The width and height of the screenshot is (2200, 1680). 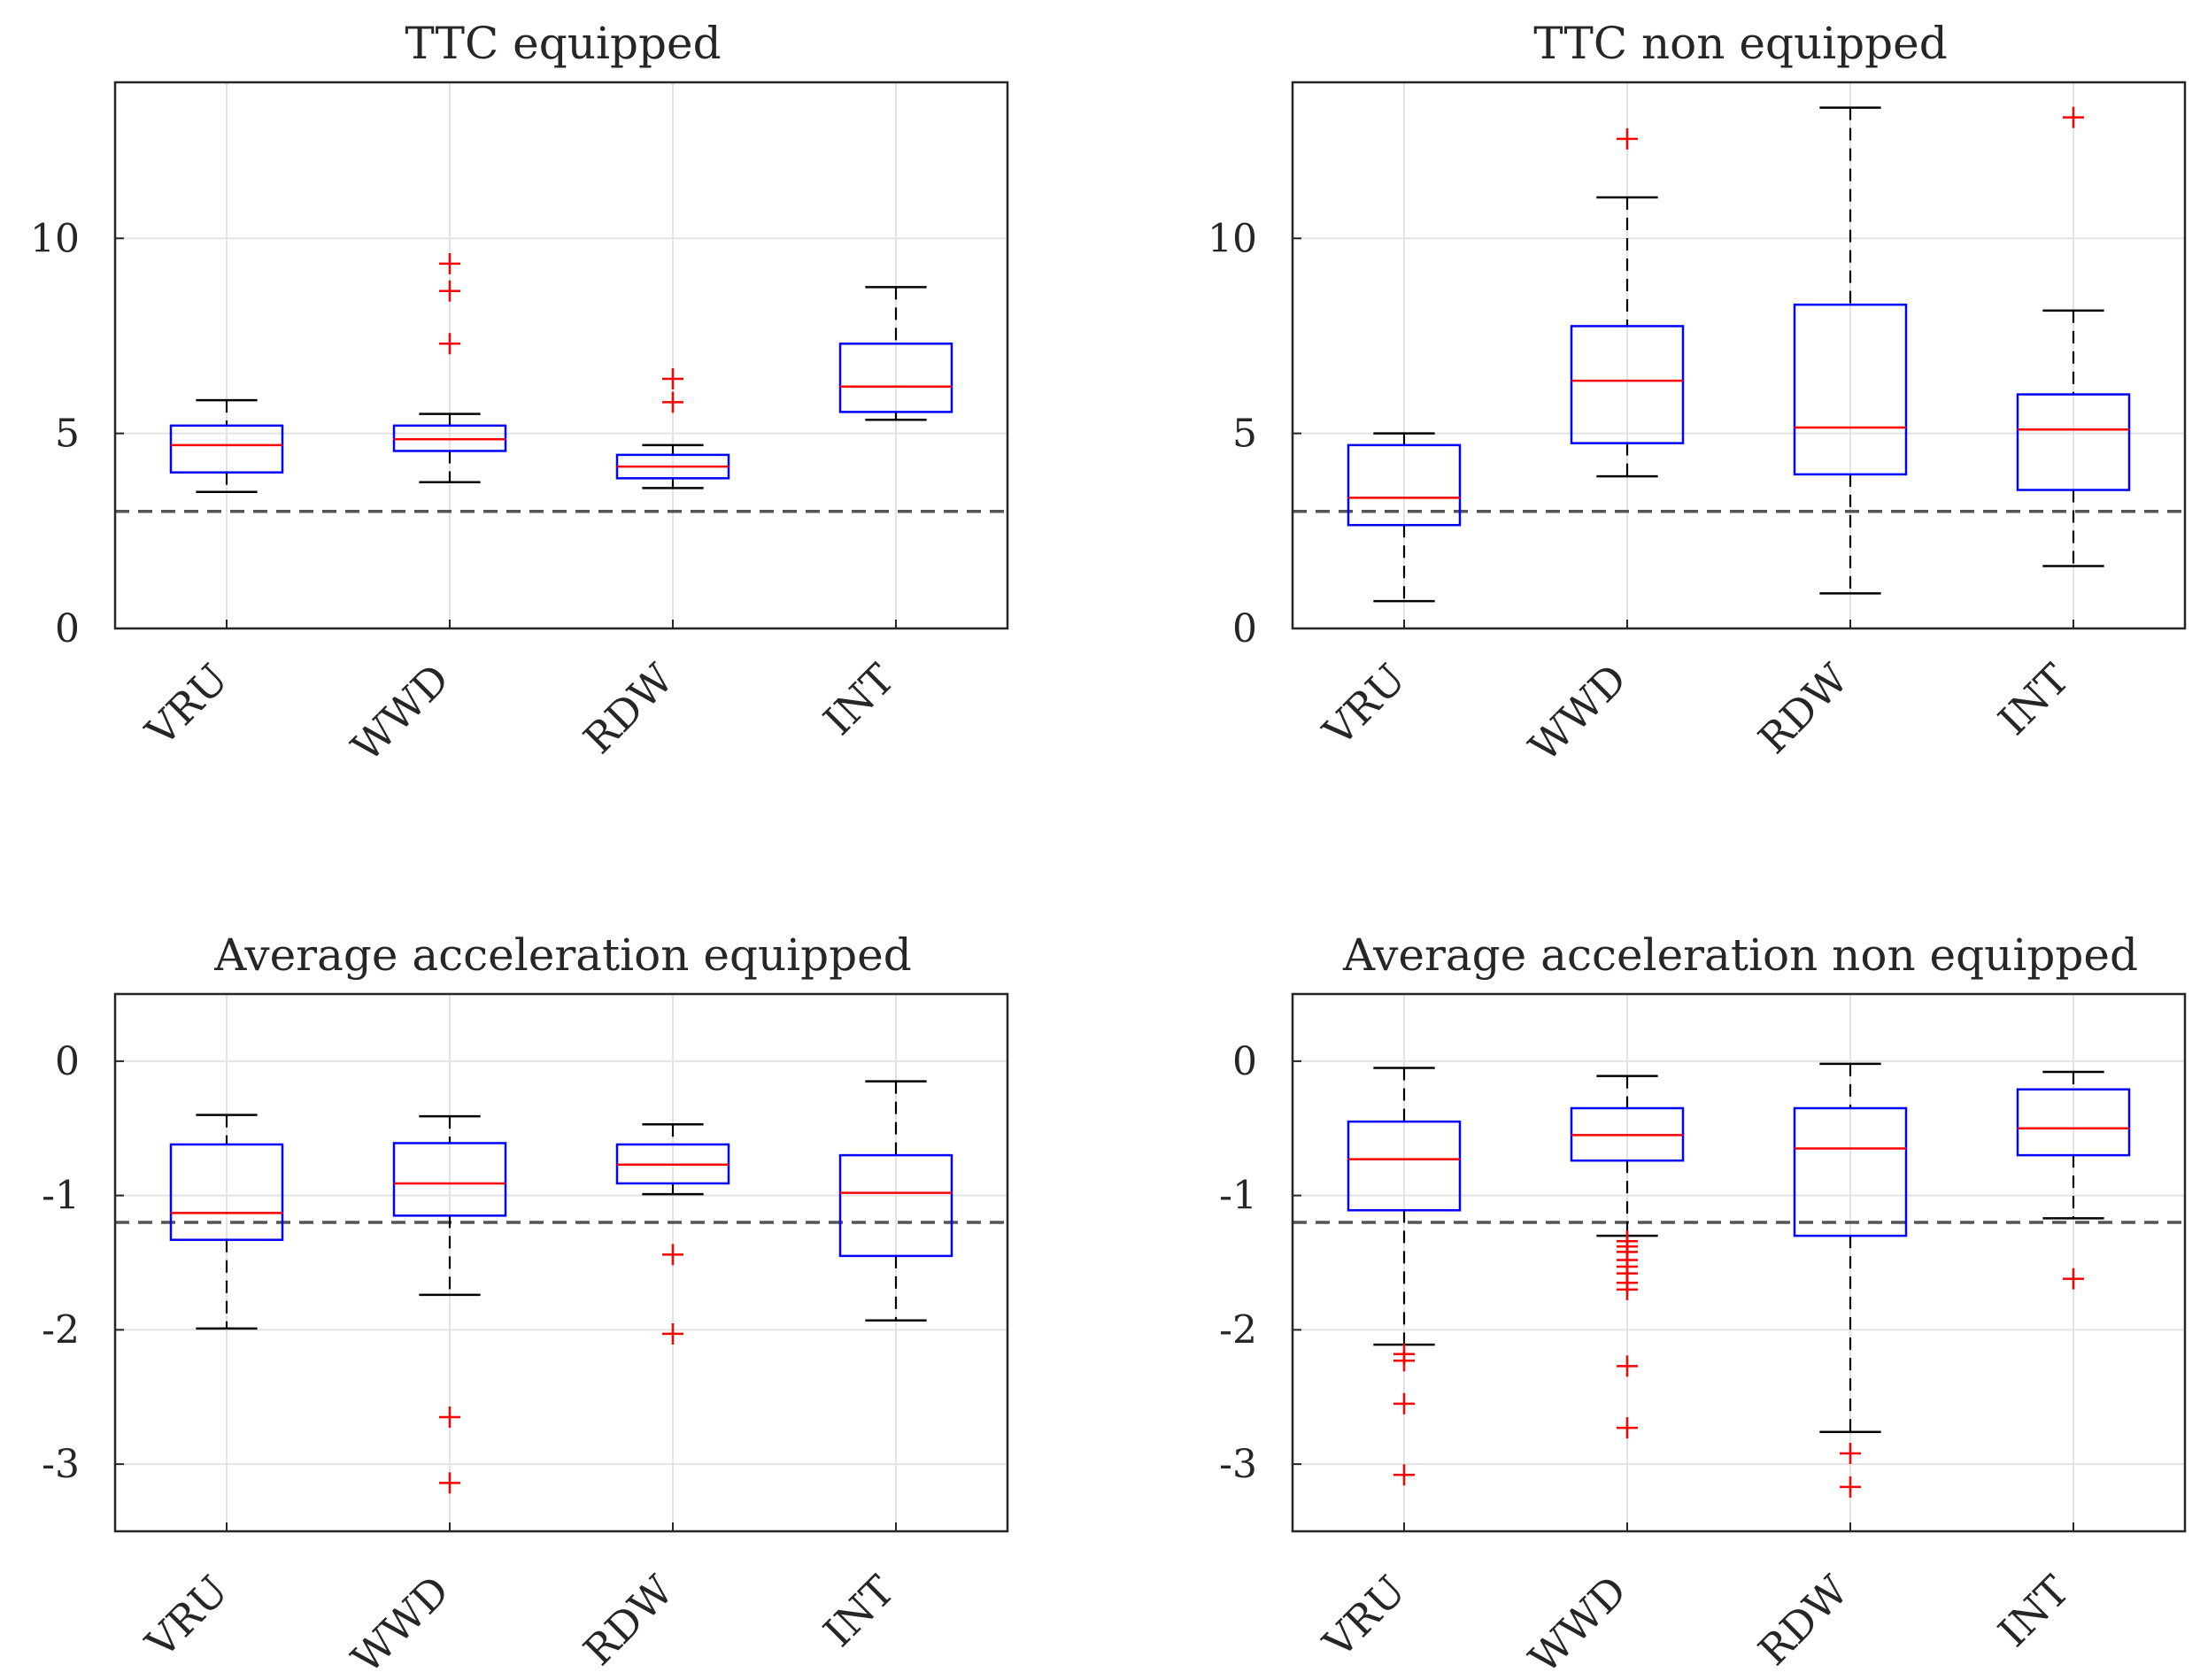 What do you see at coordinates (1741, 43) in the screenshot?
I see `panel-title: TTC non equipped` at bounding box center [1741, 43].